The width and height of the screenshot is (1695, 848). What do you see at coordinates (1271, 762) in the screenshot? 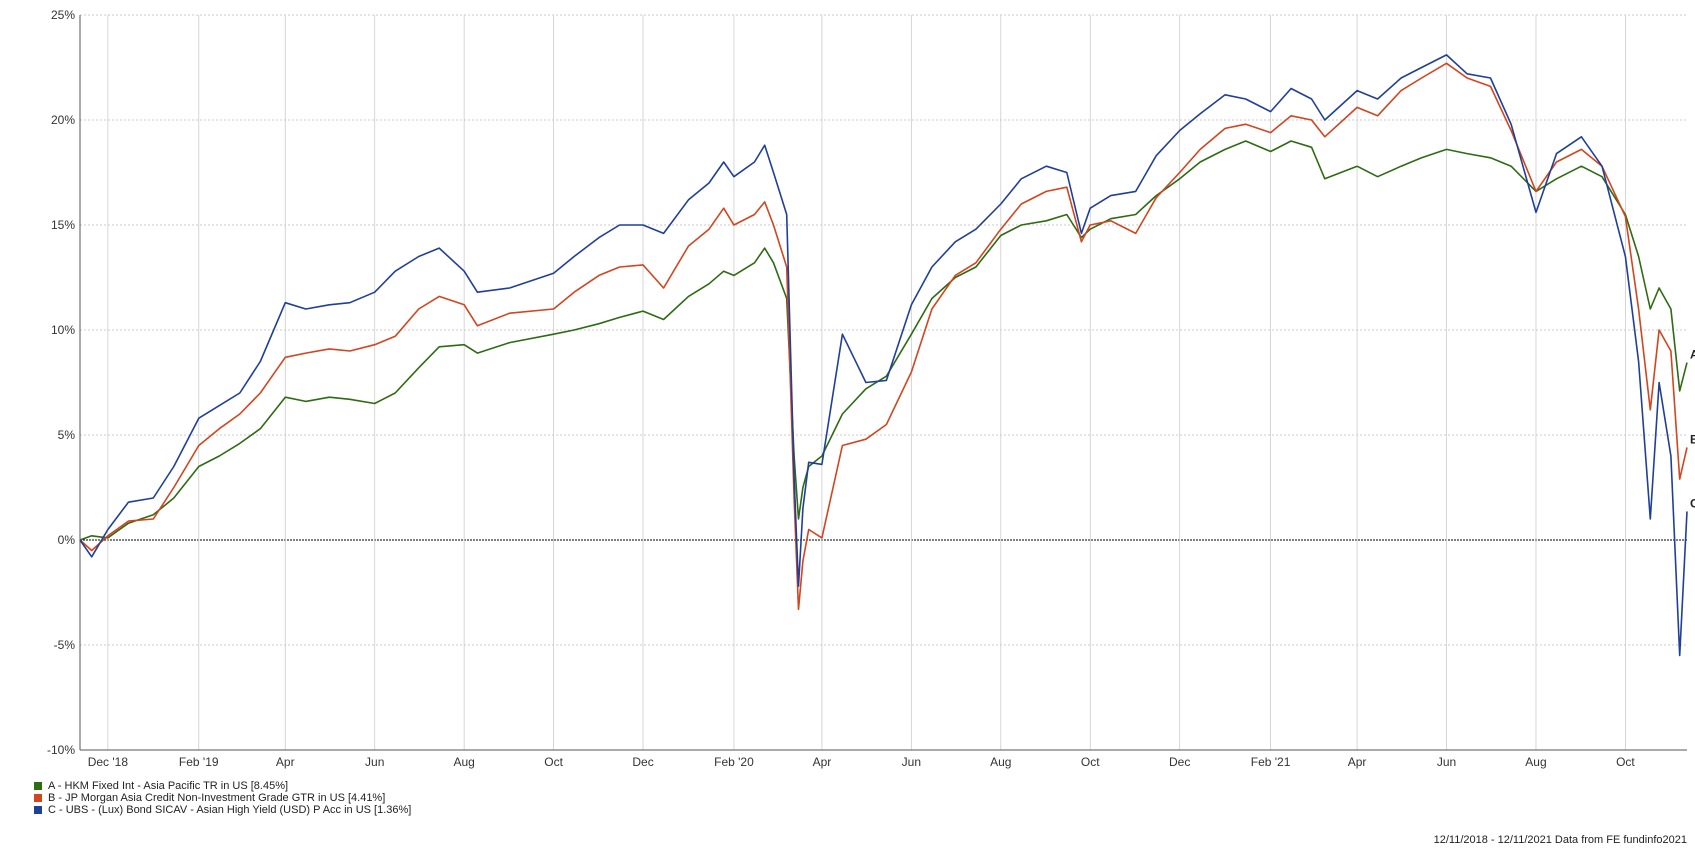
I see `x-tick-label: Feb '21` at bounding box center [1271, 762].